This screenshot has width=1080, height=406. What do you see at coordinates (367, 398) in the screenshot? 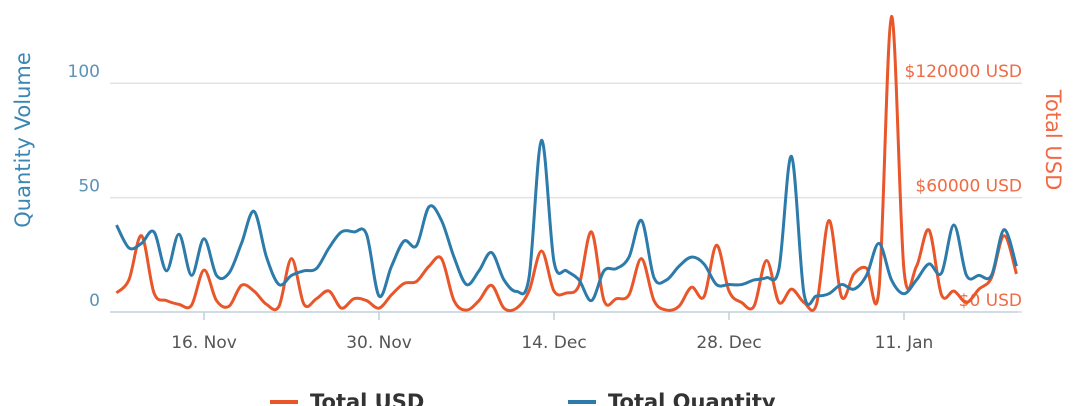
I see `legend-label: Total USD` at bounding box center [367, 398].